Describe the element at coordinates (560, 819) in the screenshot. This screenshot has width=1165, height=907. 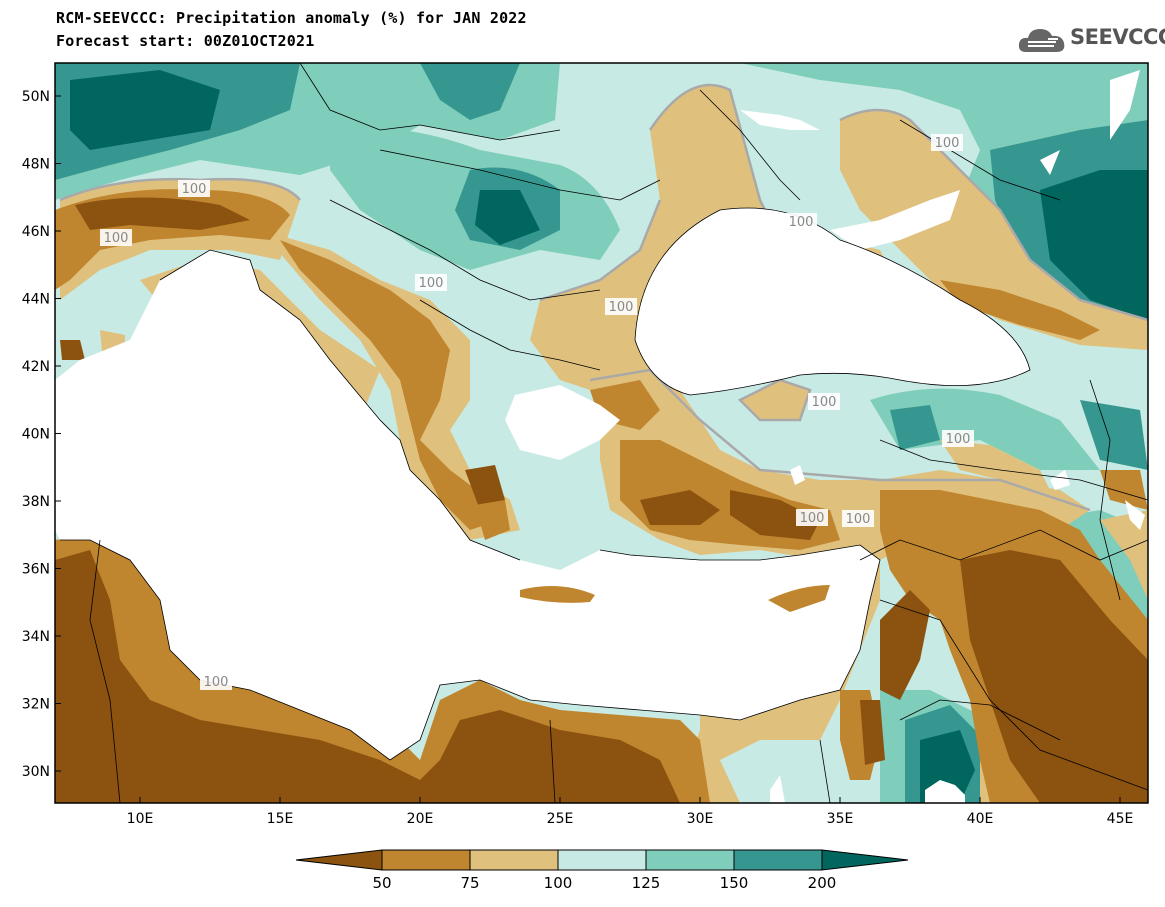
I see `lon-label: 25E` at that location.